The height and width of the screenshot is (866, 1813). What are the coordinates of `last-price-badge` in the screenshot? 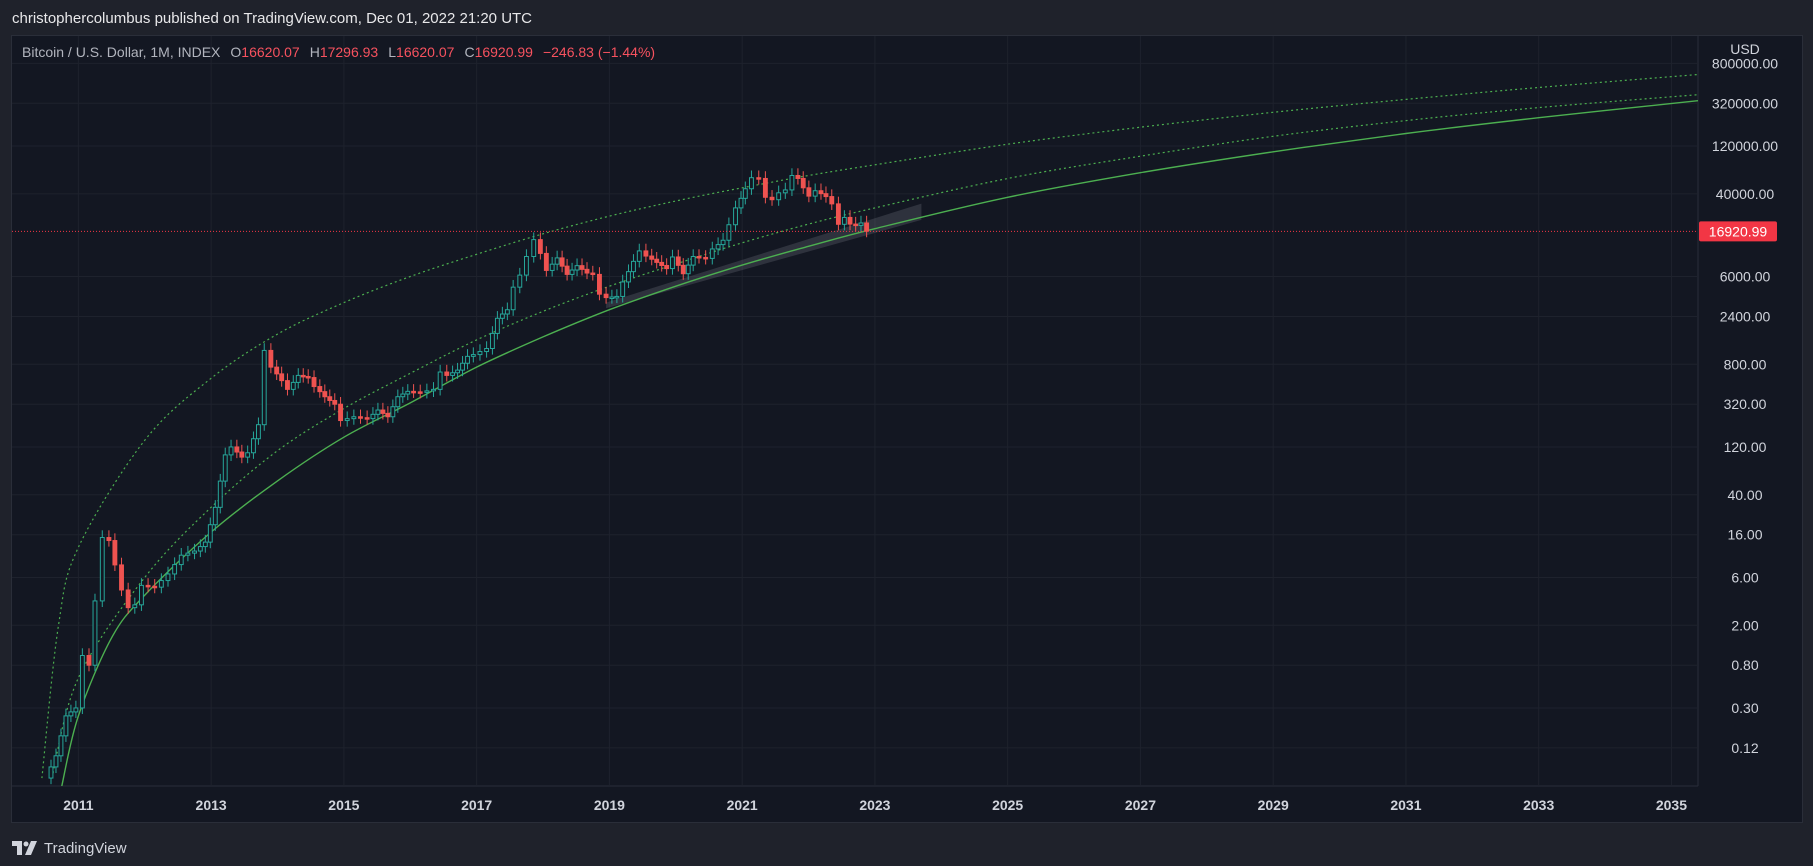 It's located at (1738, 231).